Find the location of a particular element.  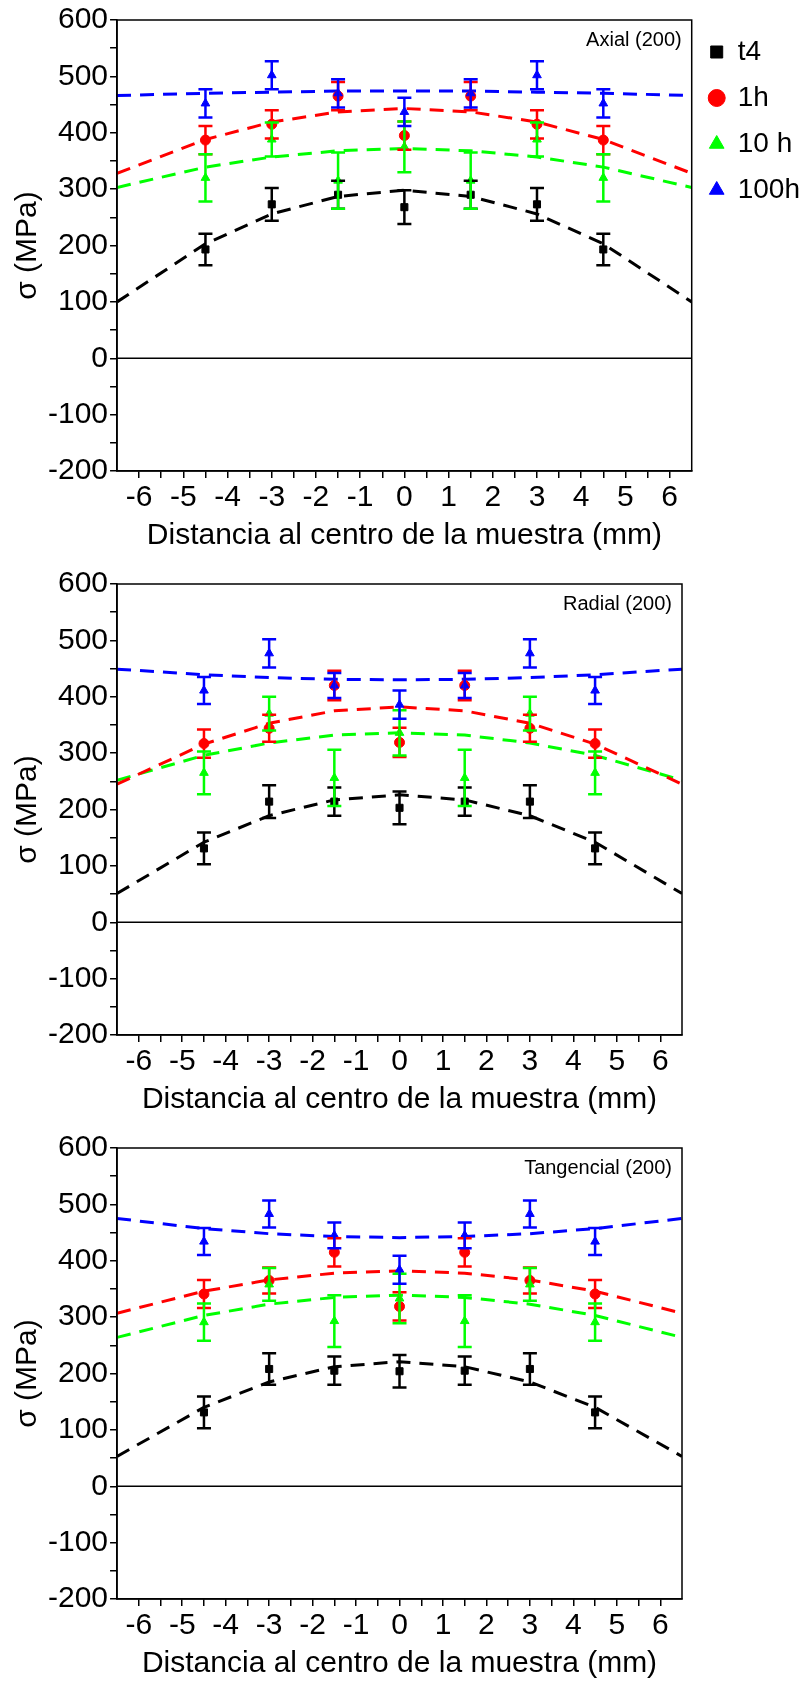

chart-title: Tangencial (200) is located at coordinates (598, 1166).